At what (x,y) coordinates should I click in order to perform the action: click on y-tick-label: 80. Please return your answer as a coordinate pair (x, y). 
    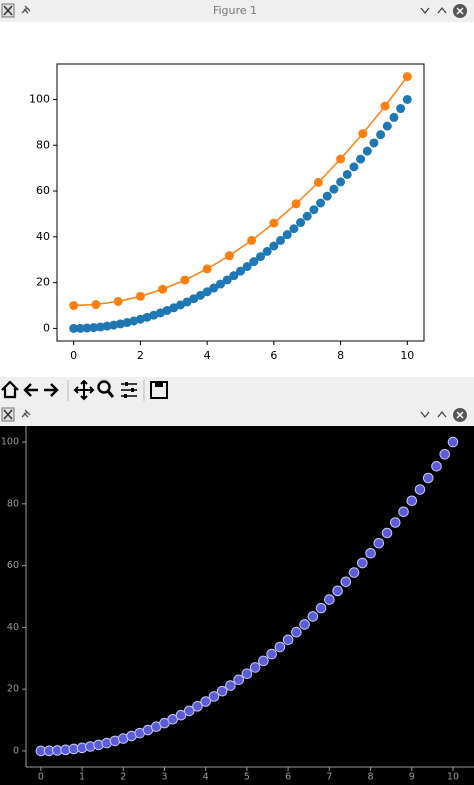
    Looking at the image, I should click on (43, 144).